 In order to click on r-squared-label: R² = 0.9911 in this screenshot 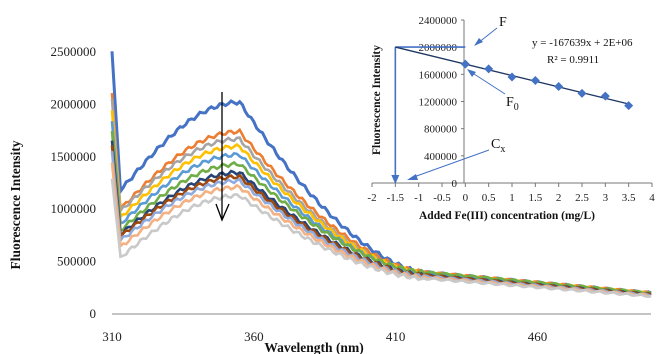, I will do `click(573, 60)`.